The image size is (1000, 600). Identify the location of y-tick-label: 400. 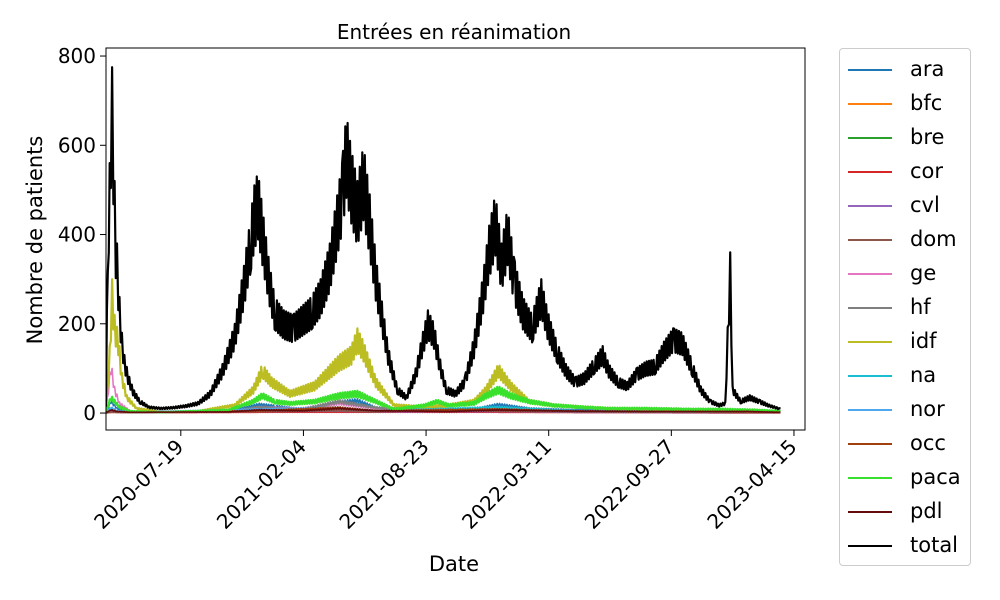
(77, 235).